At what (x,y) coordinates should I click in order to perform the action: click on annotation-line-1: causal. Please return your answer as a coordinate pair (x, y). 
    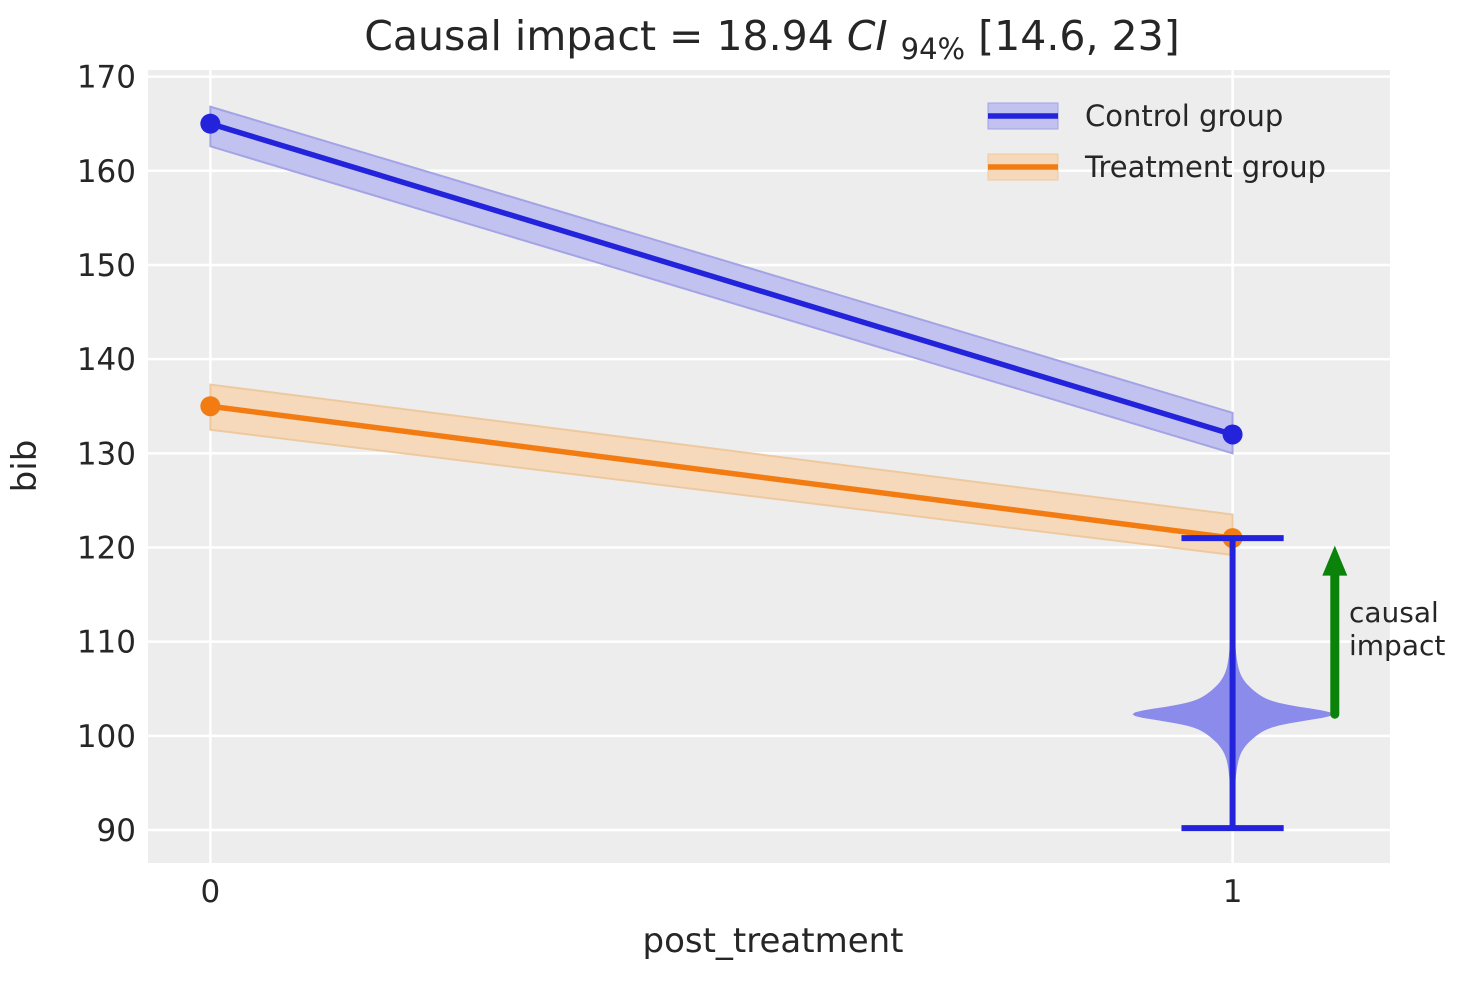
    Looking at the image, I should click on (1394, 612).